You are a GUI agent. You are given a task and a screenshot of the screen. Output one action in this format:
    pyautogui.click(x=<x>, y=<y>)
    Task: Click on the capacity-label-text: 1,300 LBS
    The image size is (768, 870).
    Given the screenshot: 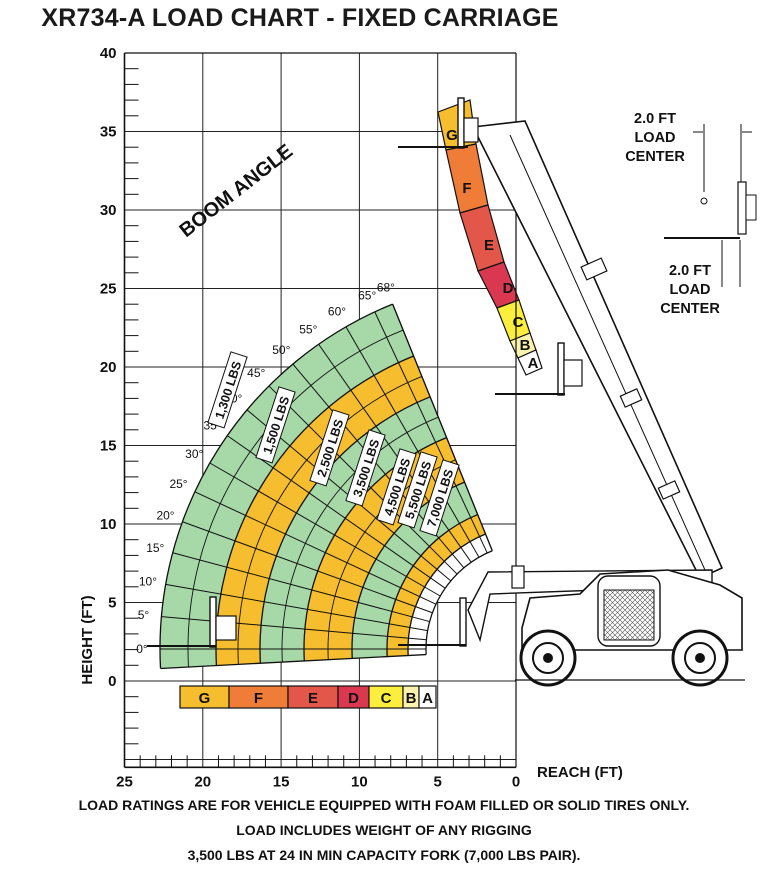 What is the action you would take?
    pyautogui.click(x=229, y=390)
    